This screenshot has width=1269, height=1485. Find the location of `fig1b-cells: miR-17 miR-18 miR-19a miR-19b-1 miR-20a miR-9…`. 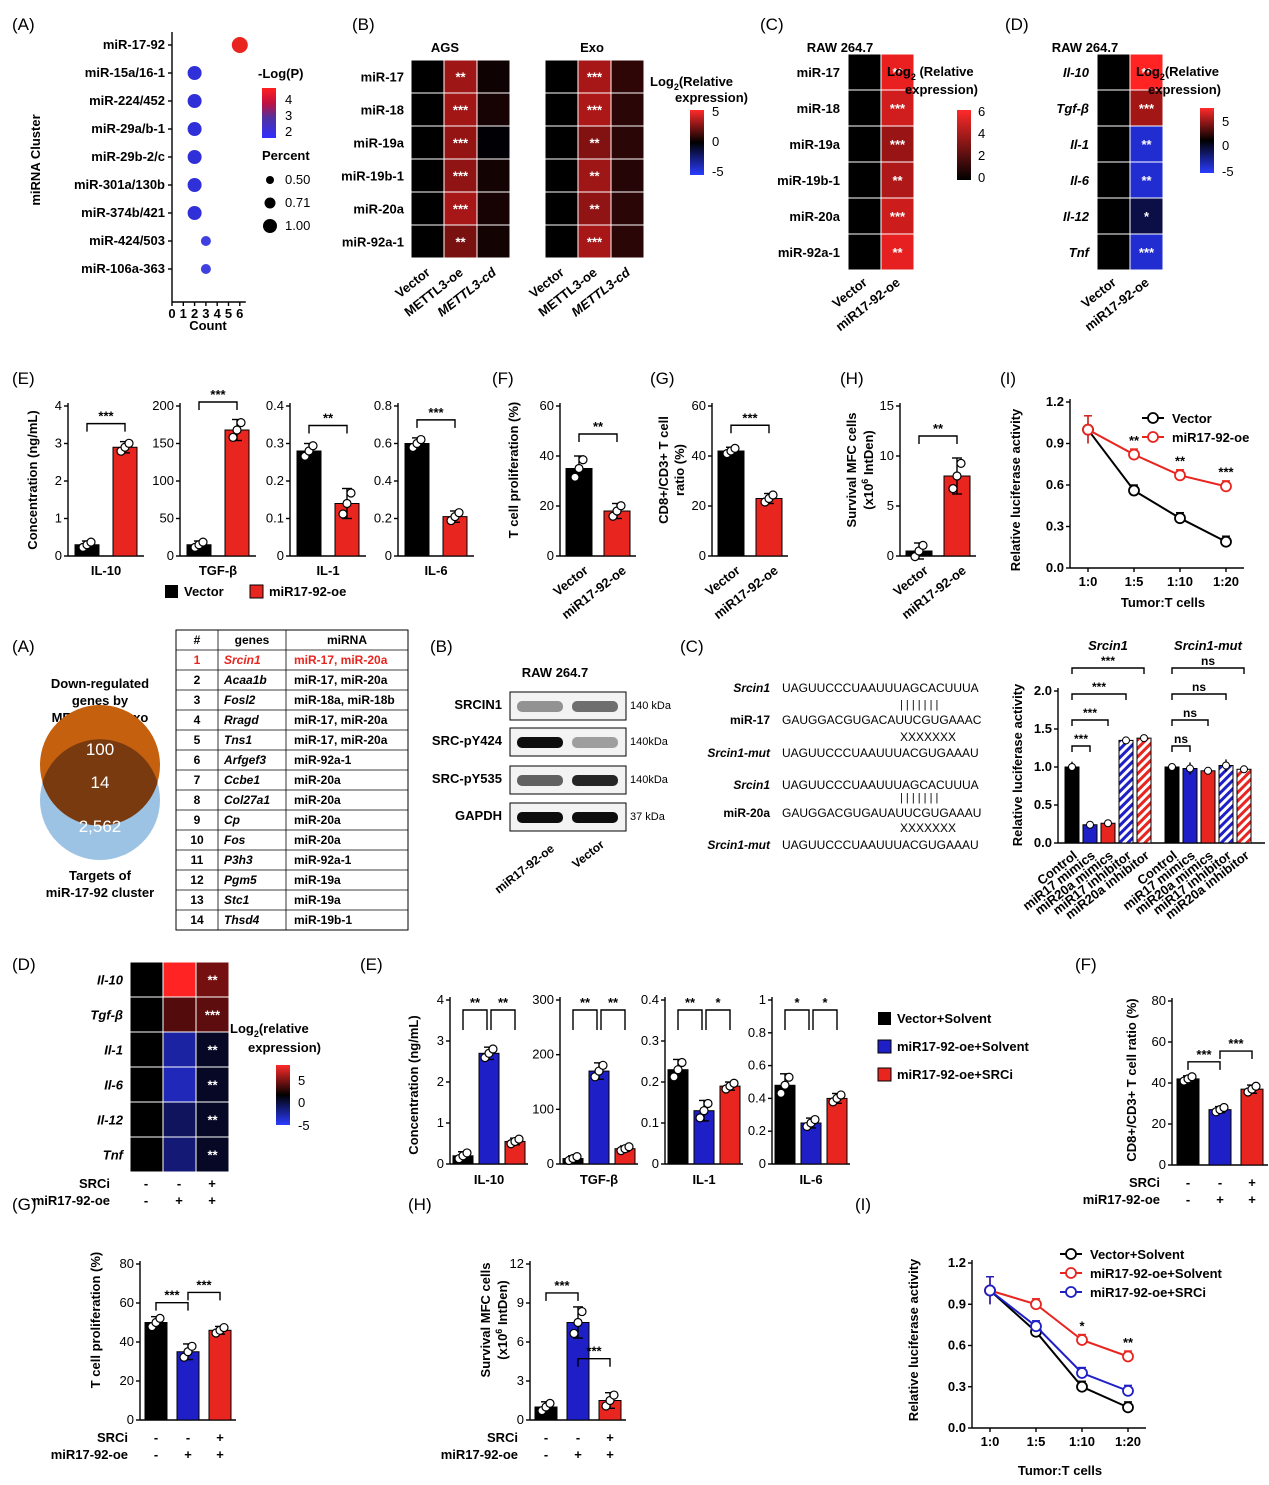

fig1b-cells: miR-17 miR-18 miR-19a miR-19b-1 miR-20a miR-9… is located at coordinates (493, 189).